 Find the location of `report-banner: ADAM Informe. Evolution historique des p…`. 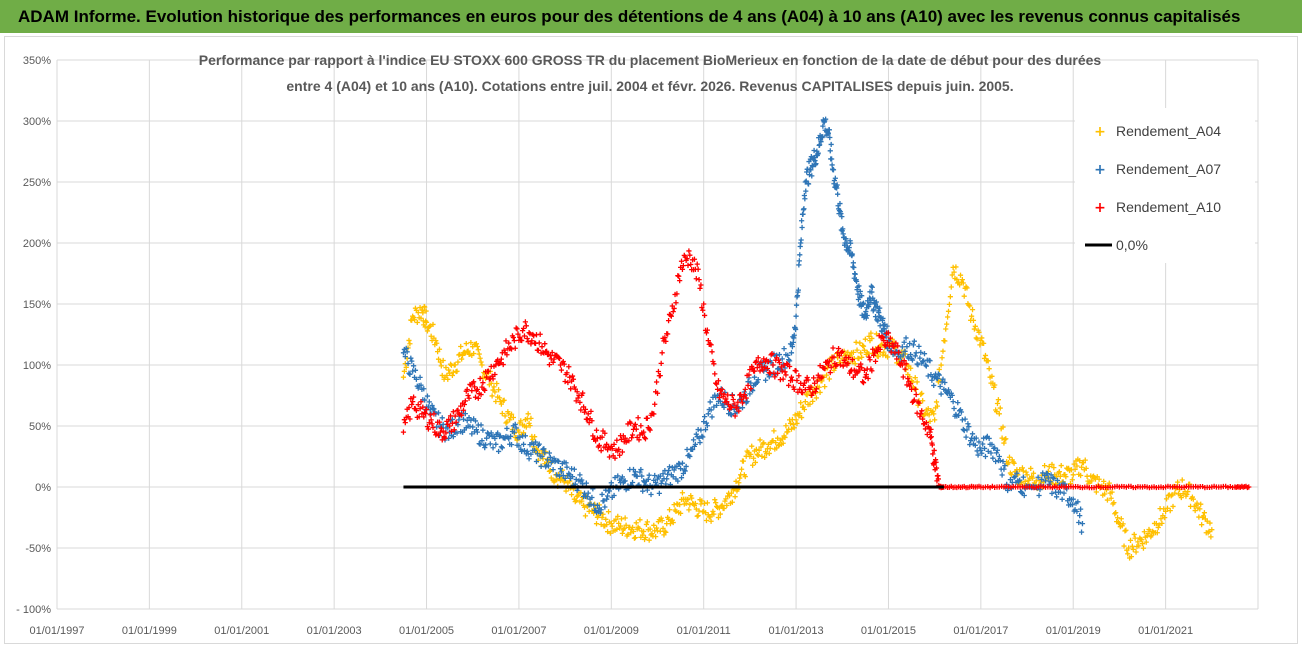

report-banner: ADAM Informe. Evolution historique des p… is located at coordinates (651, 16).